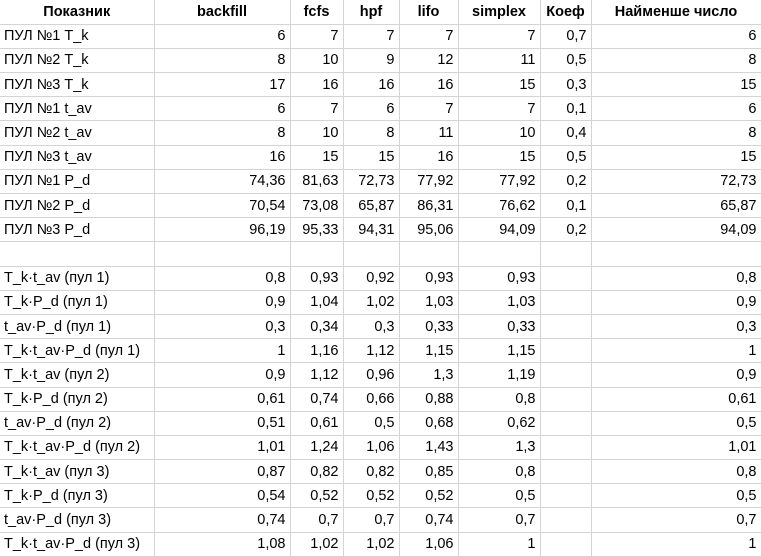  Describe the element at coordinates (77, 230) in the screenshot. I see `row-label-cell: ПУЛ №3 P_d` at that location.